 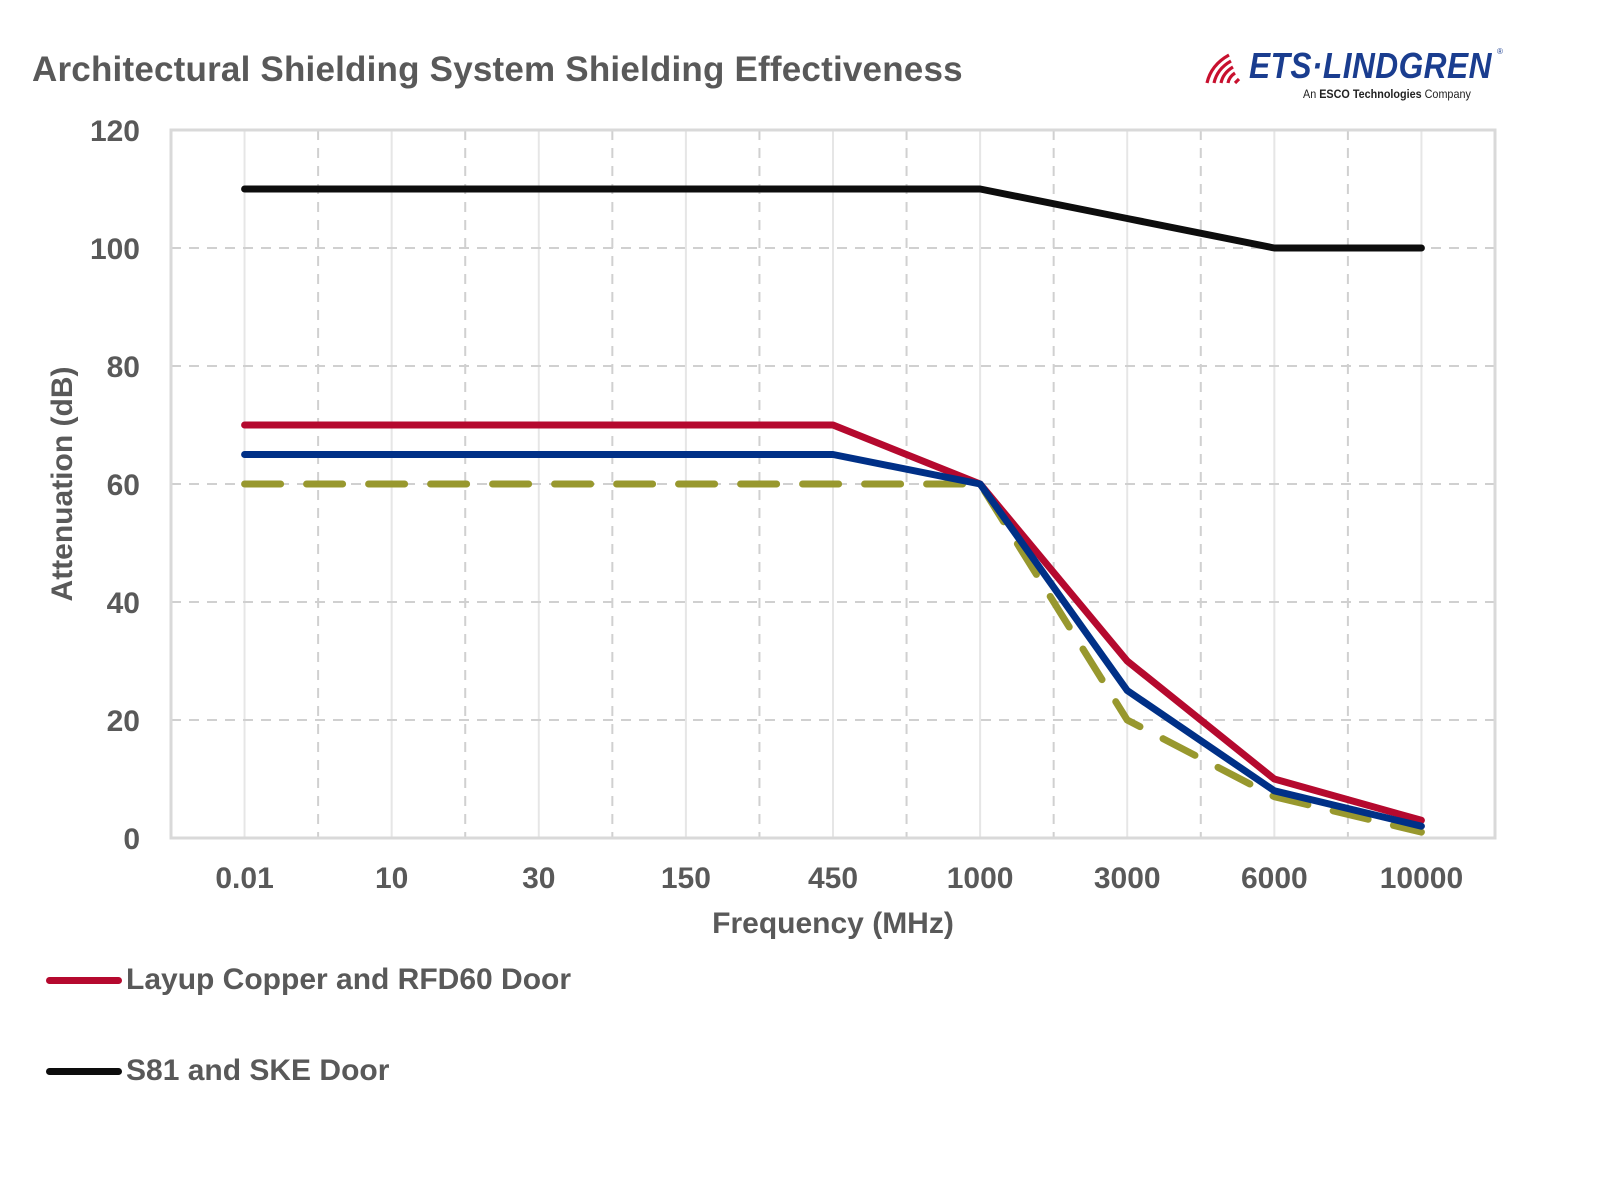 I want to click on y-tick-label: 20, so click(x=123, y=721).